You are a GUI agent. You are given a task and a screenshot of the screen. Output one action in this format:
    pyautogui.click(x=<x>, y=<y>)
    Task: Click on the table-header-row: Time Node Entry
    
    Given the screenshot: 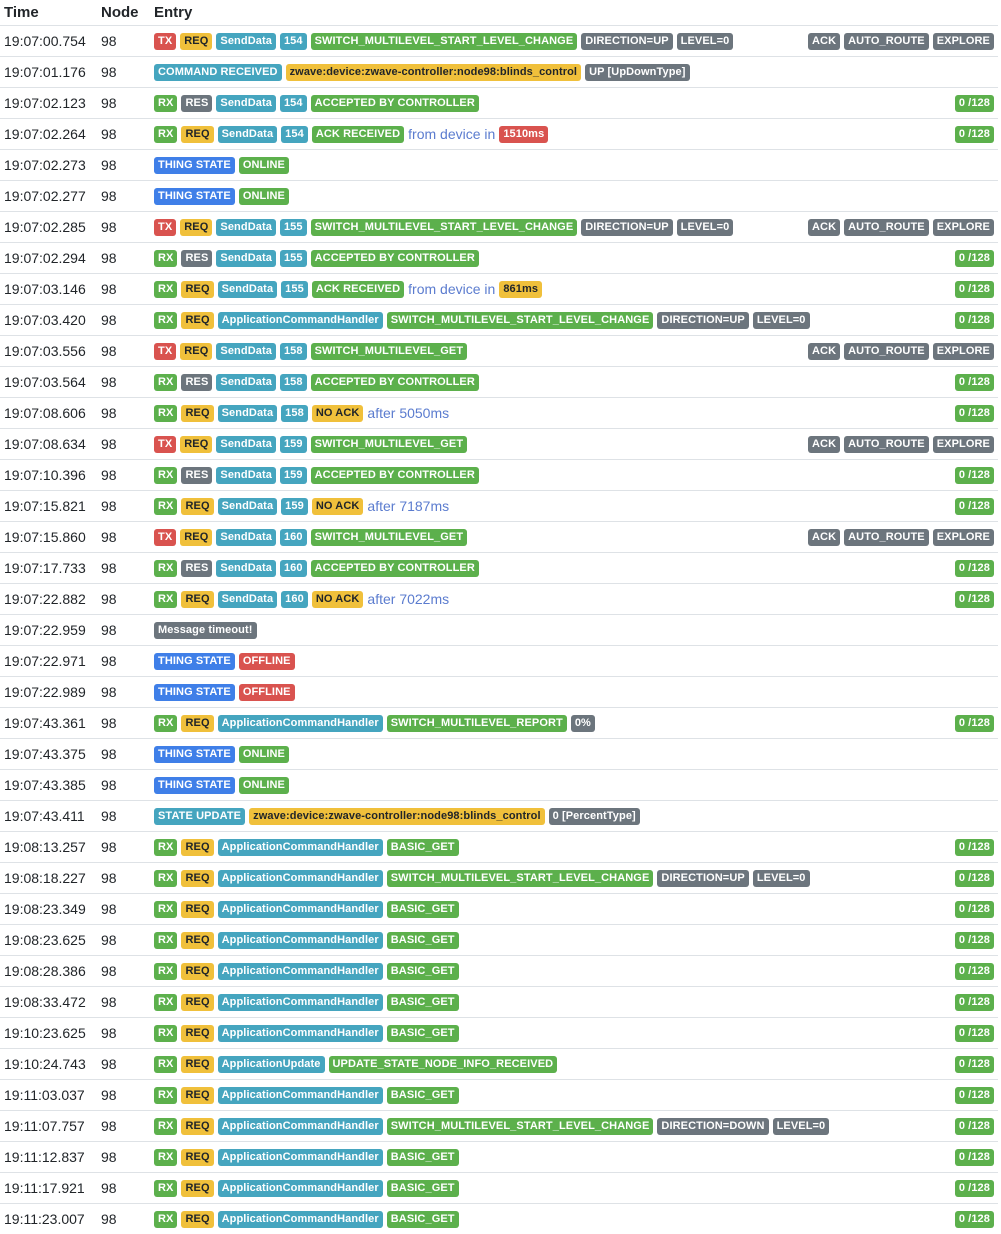 What is the action you would take?
    pyautogui.click(x=499, y=13)
    